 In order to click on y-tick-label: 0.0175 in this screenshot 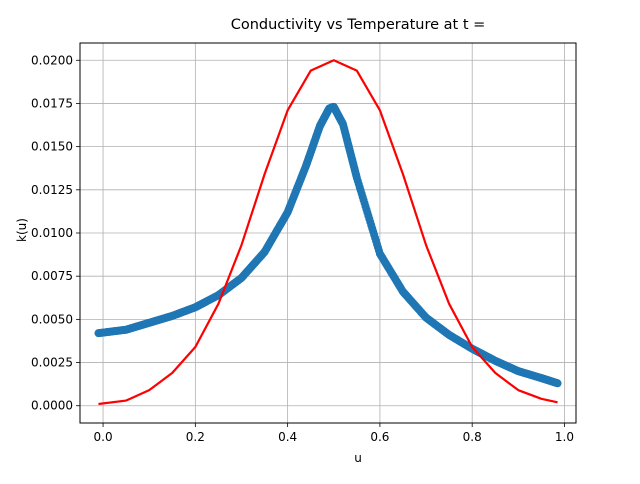, I will do `click(52, 103)`.